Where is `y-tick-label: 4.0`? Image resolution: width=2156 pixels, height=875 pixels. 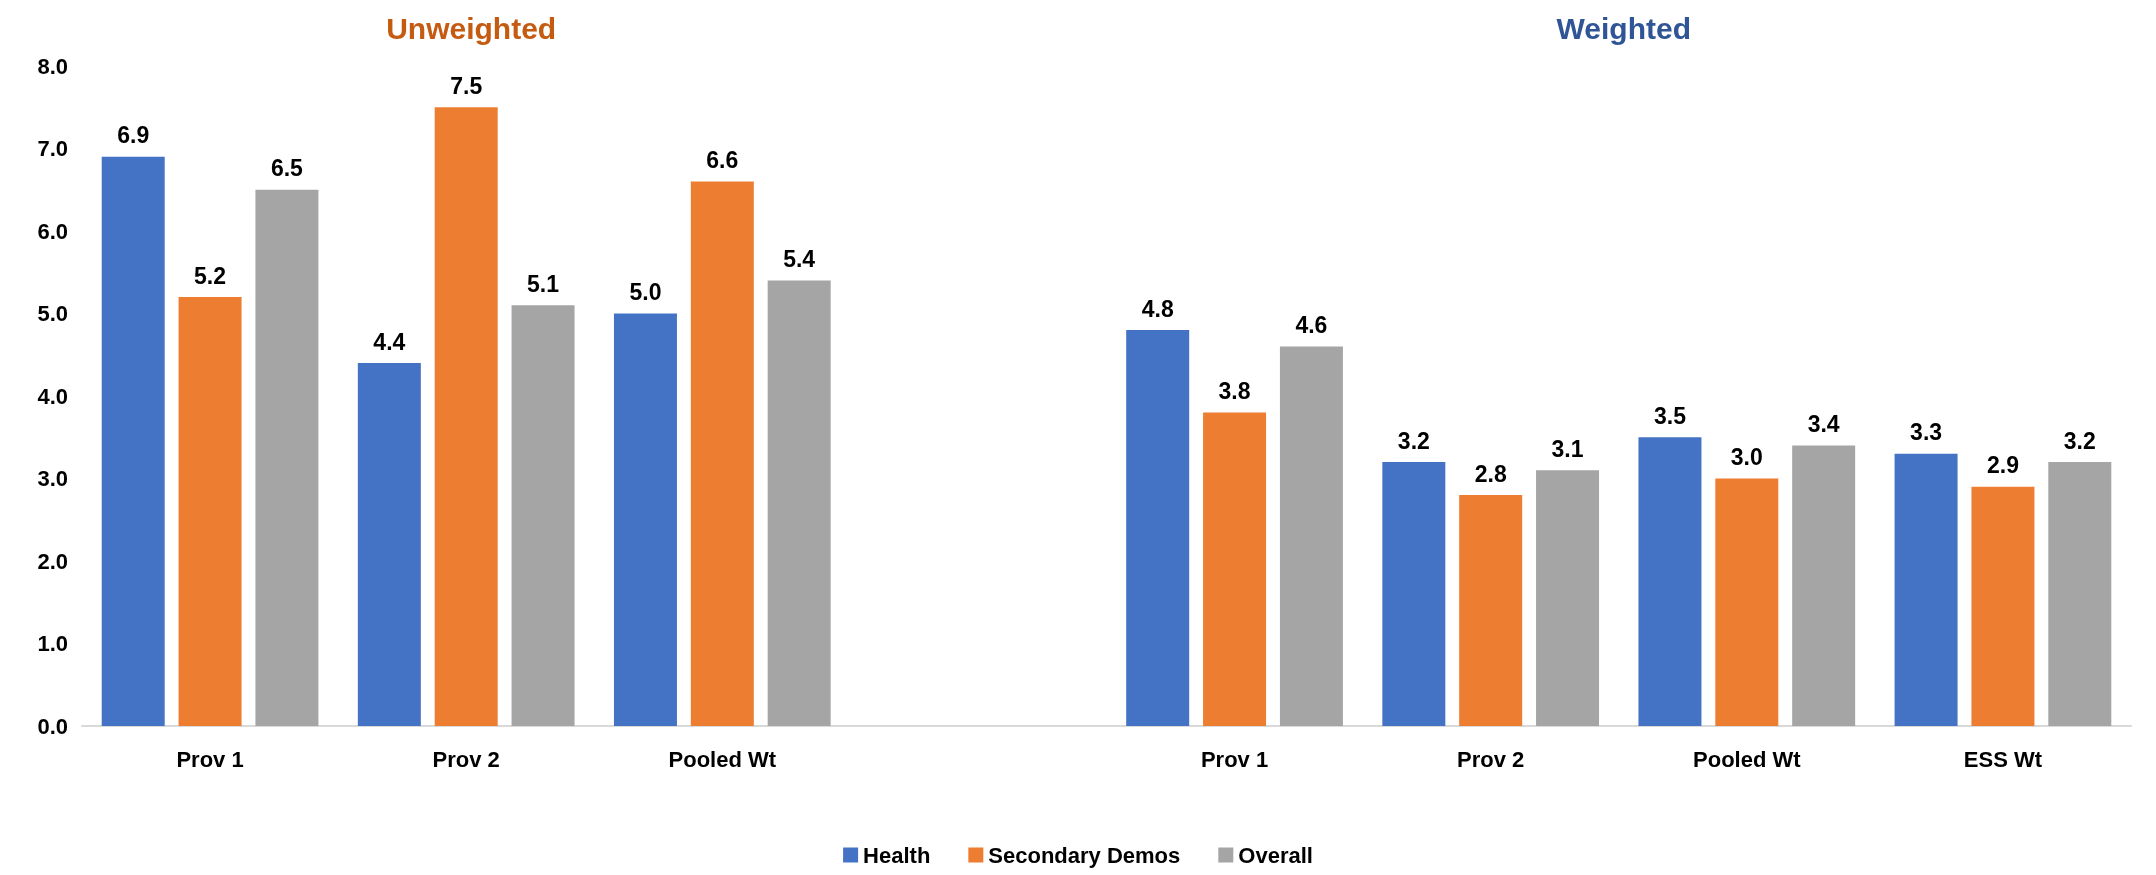 y-tick-label: 4.0 is located at coordinates (52, 396).